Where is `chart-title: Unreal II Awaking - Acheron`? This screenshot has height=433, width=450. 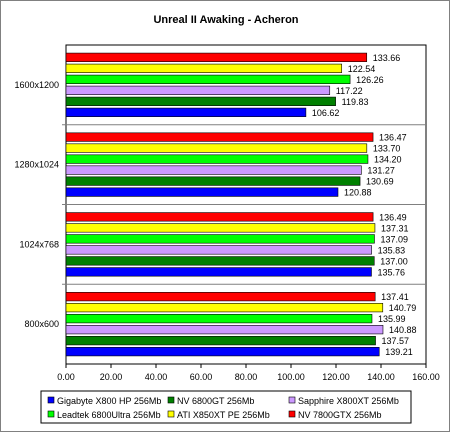
chart-title: Unreal II Awaking - Acheron is located at coordinates (225, 20).